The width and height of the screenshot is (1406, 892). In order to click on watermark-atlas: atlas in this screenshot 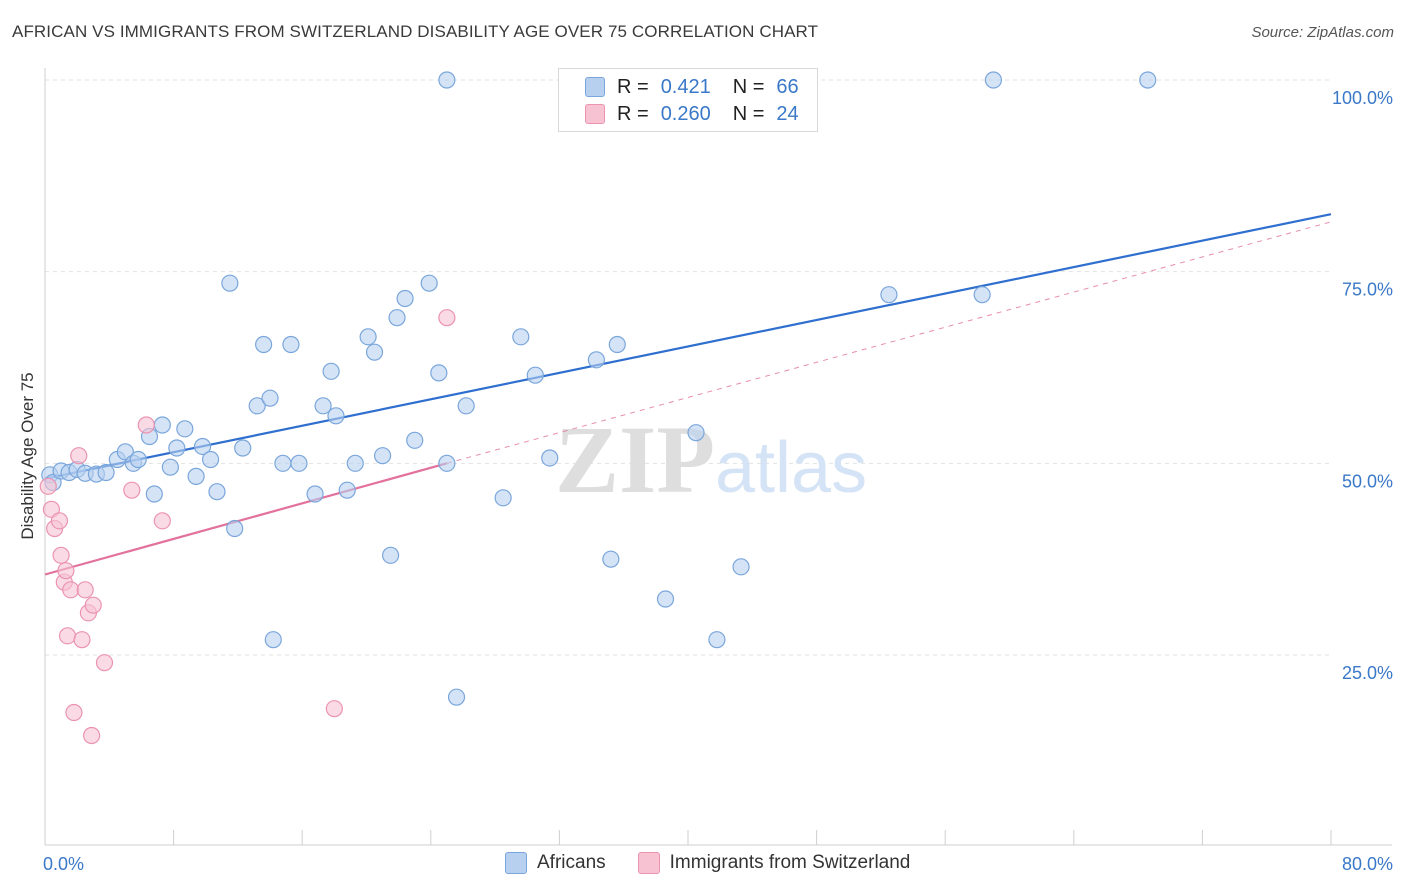, I will do `click(791, 468)`.